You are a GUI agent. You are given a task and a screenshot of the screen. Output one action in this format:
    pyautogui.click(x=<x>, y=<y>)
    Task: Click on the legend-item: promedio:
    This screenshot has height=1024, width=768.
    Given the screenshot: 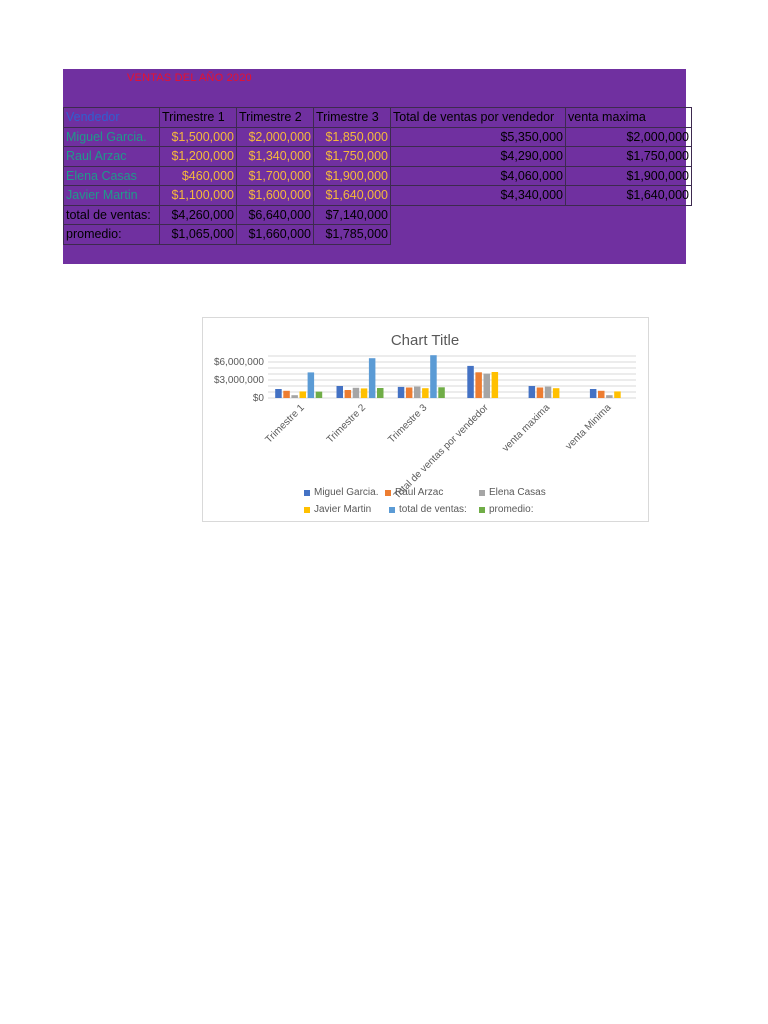 What is the action you would take?
    pyautogui.click(x=506, y=509)
    